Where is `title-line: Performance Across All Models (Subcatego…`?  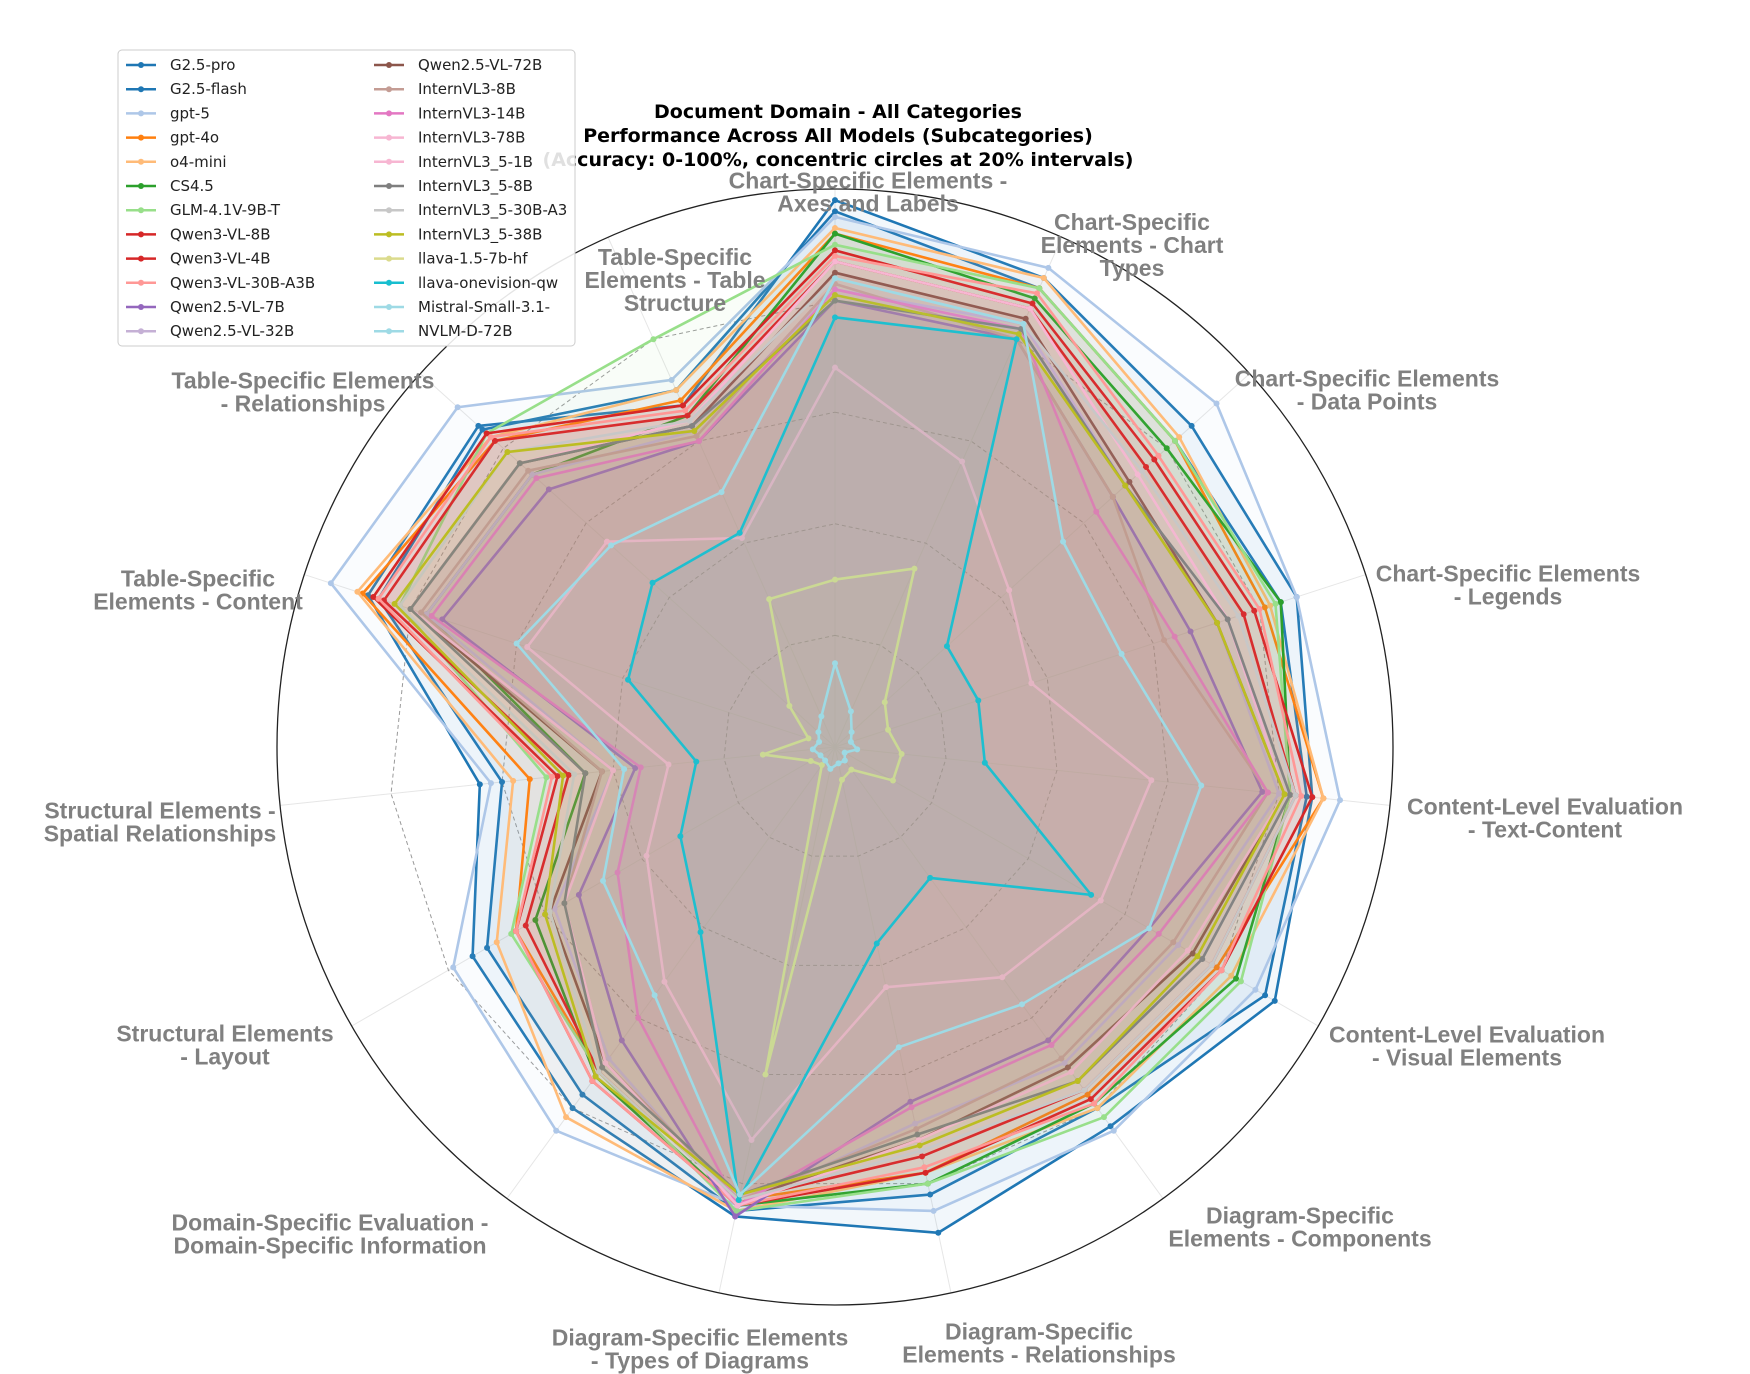 title-line: Performance Across All Models (Subcatego… is located at coordinates (838, 136).